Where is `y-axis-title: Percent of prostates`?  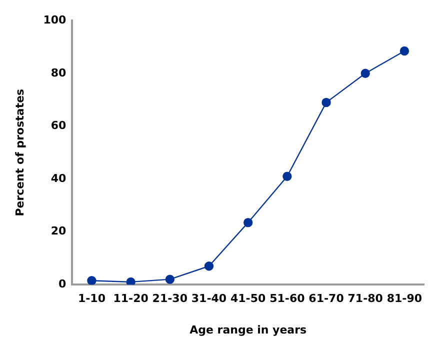 y-axis-title: Percent of prostates is located at coordinates (19, 152).